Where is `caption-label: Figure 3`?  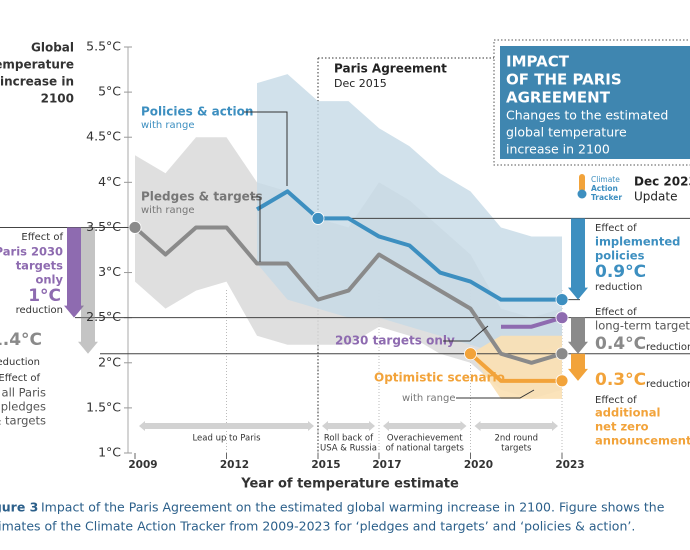 caption-label: Figure 3 is located at coordinates (19, 507).